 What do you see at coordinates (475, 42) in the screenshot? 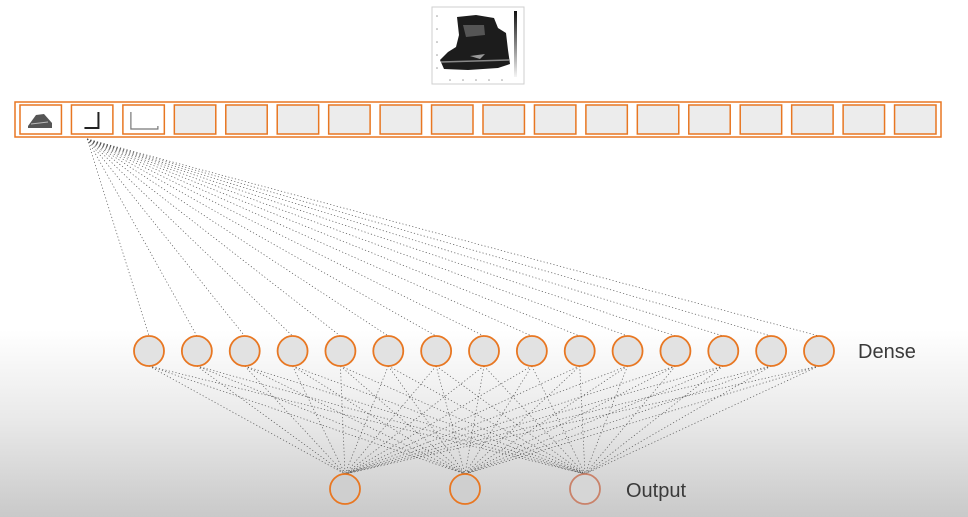
I see `ankle-boot-icon` at bounding box center [475, 42].